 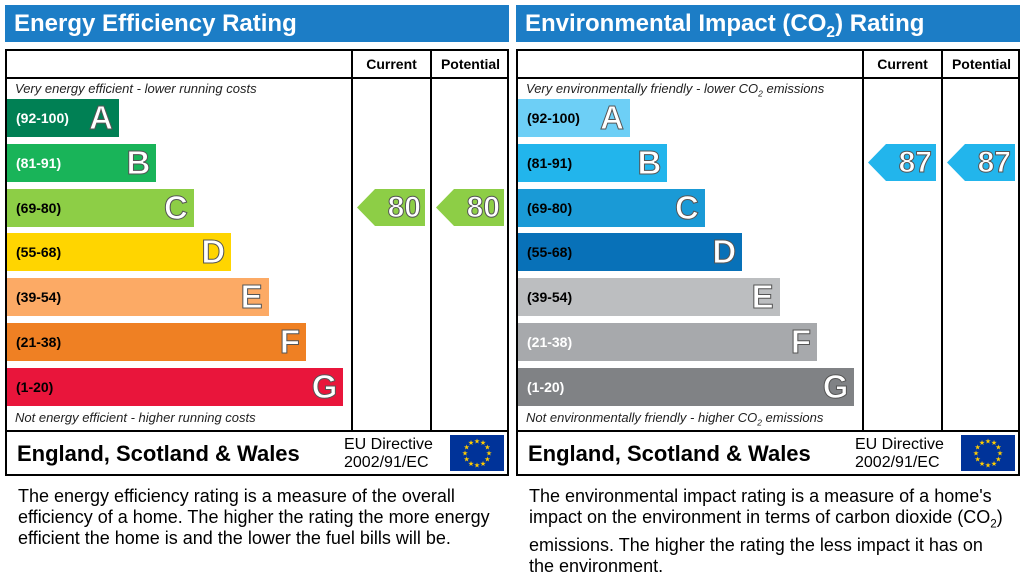 I want to click on potential-rating-arrow: 80, so click(x=470, y=208).